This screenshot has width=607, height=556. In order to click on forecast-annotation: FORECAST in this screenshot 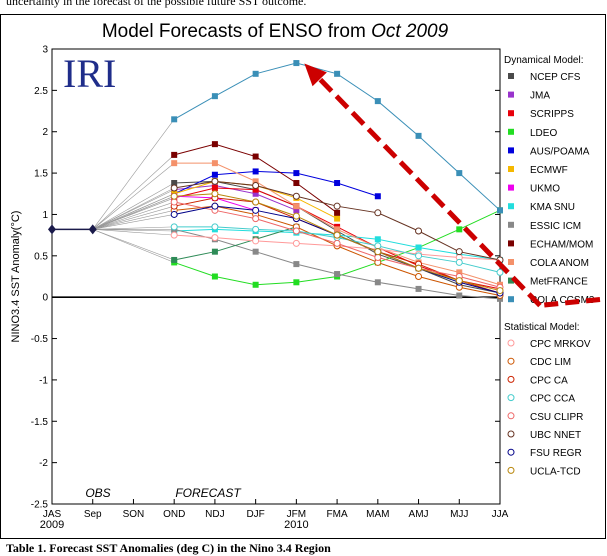, I will do `click(208, 493)`.